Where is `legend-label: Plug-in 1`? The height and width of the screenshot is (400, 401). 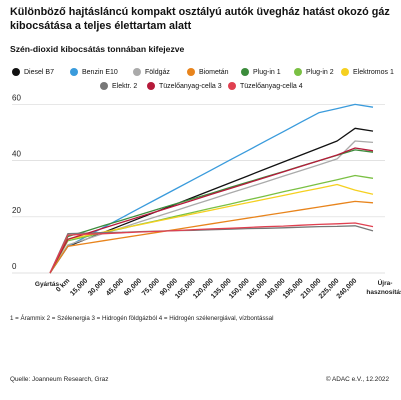
legend-label: Plug-in 1 is located at coordinates (267, 72).